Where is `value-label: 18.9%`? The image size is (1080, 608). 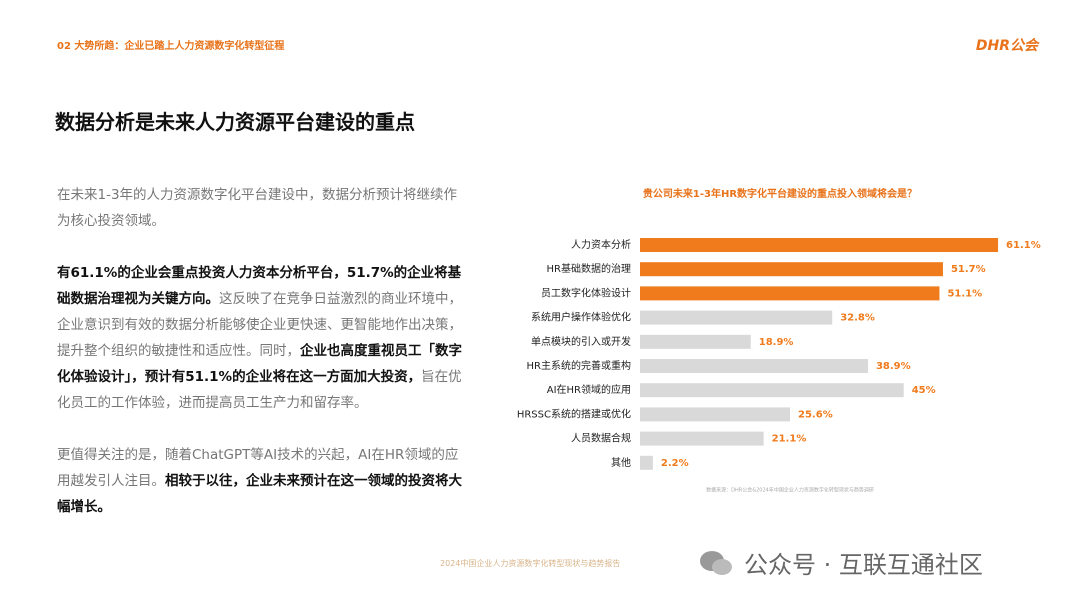
value-label: 18.9% is located at coordinates (776, 342).